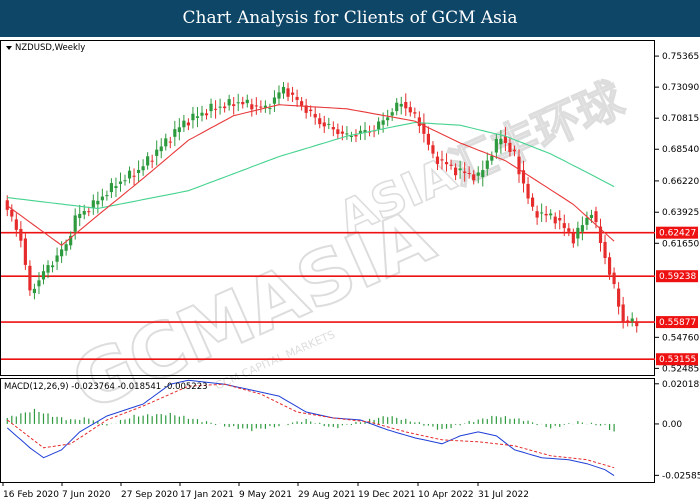 The height and width of the screenshot is (500, 700). Describe the element at coordinates (677, 296) in the screenshot. I see `level-price-tags: 0.62427 0.59238 0.55877 0.53155` at that location.